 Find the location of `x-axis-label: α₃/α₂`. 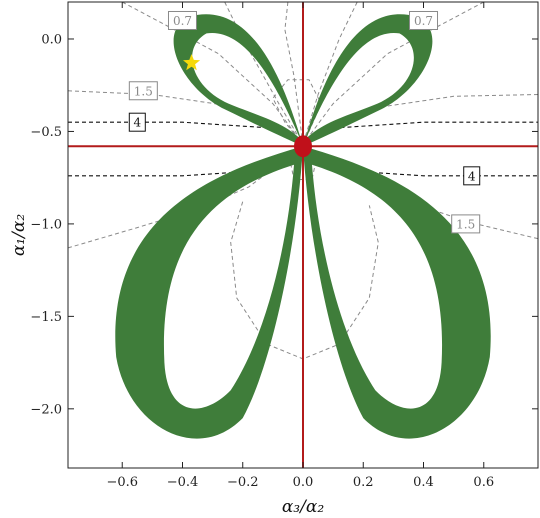

x-axis-label: α₃/α₂ is located at coordinates (303, 507).